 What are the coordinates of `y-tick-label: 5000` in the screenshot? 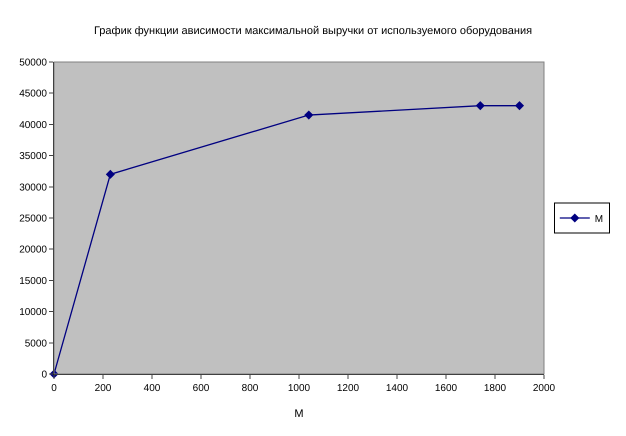 It's located at (36, 344).